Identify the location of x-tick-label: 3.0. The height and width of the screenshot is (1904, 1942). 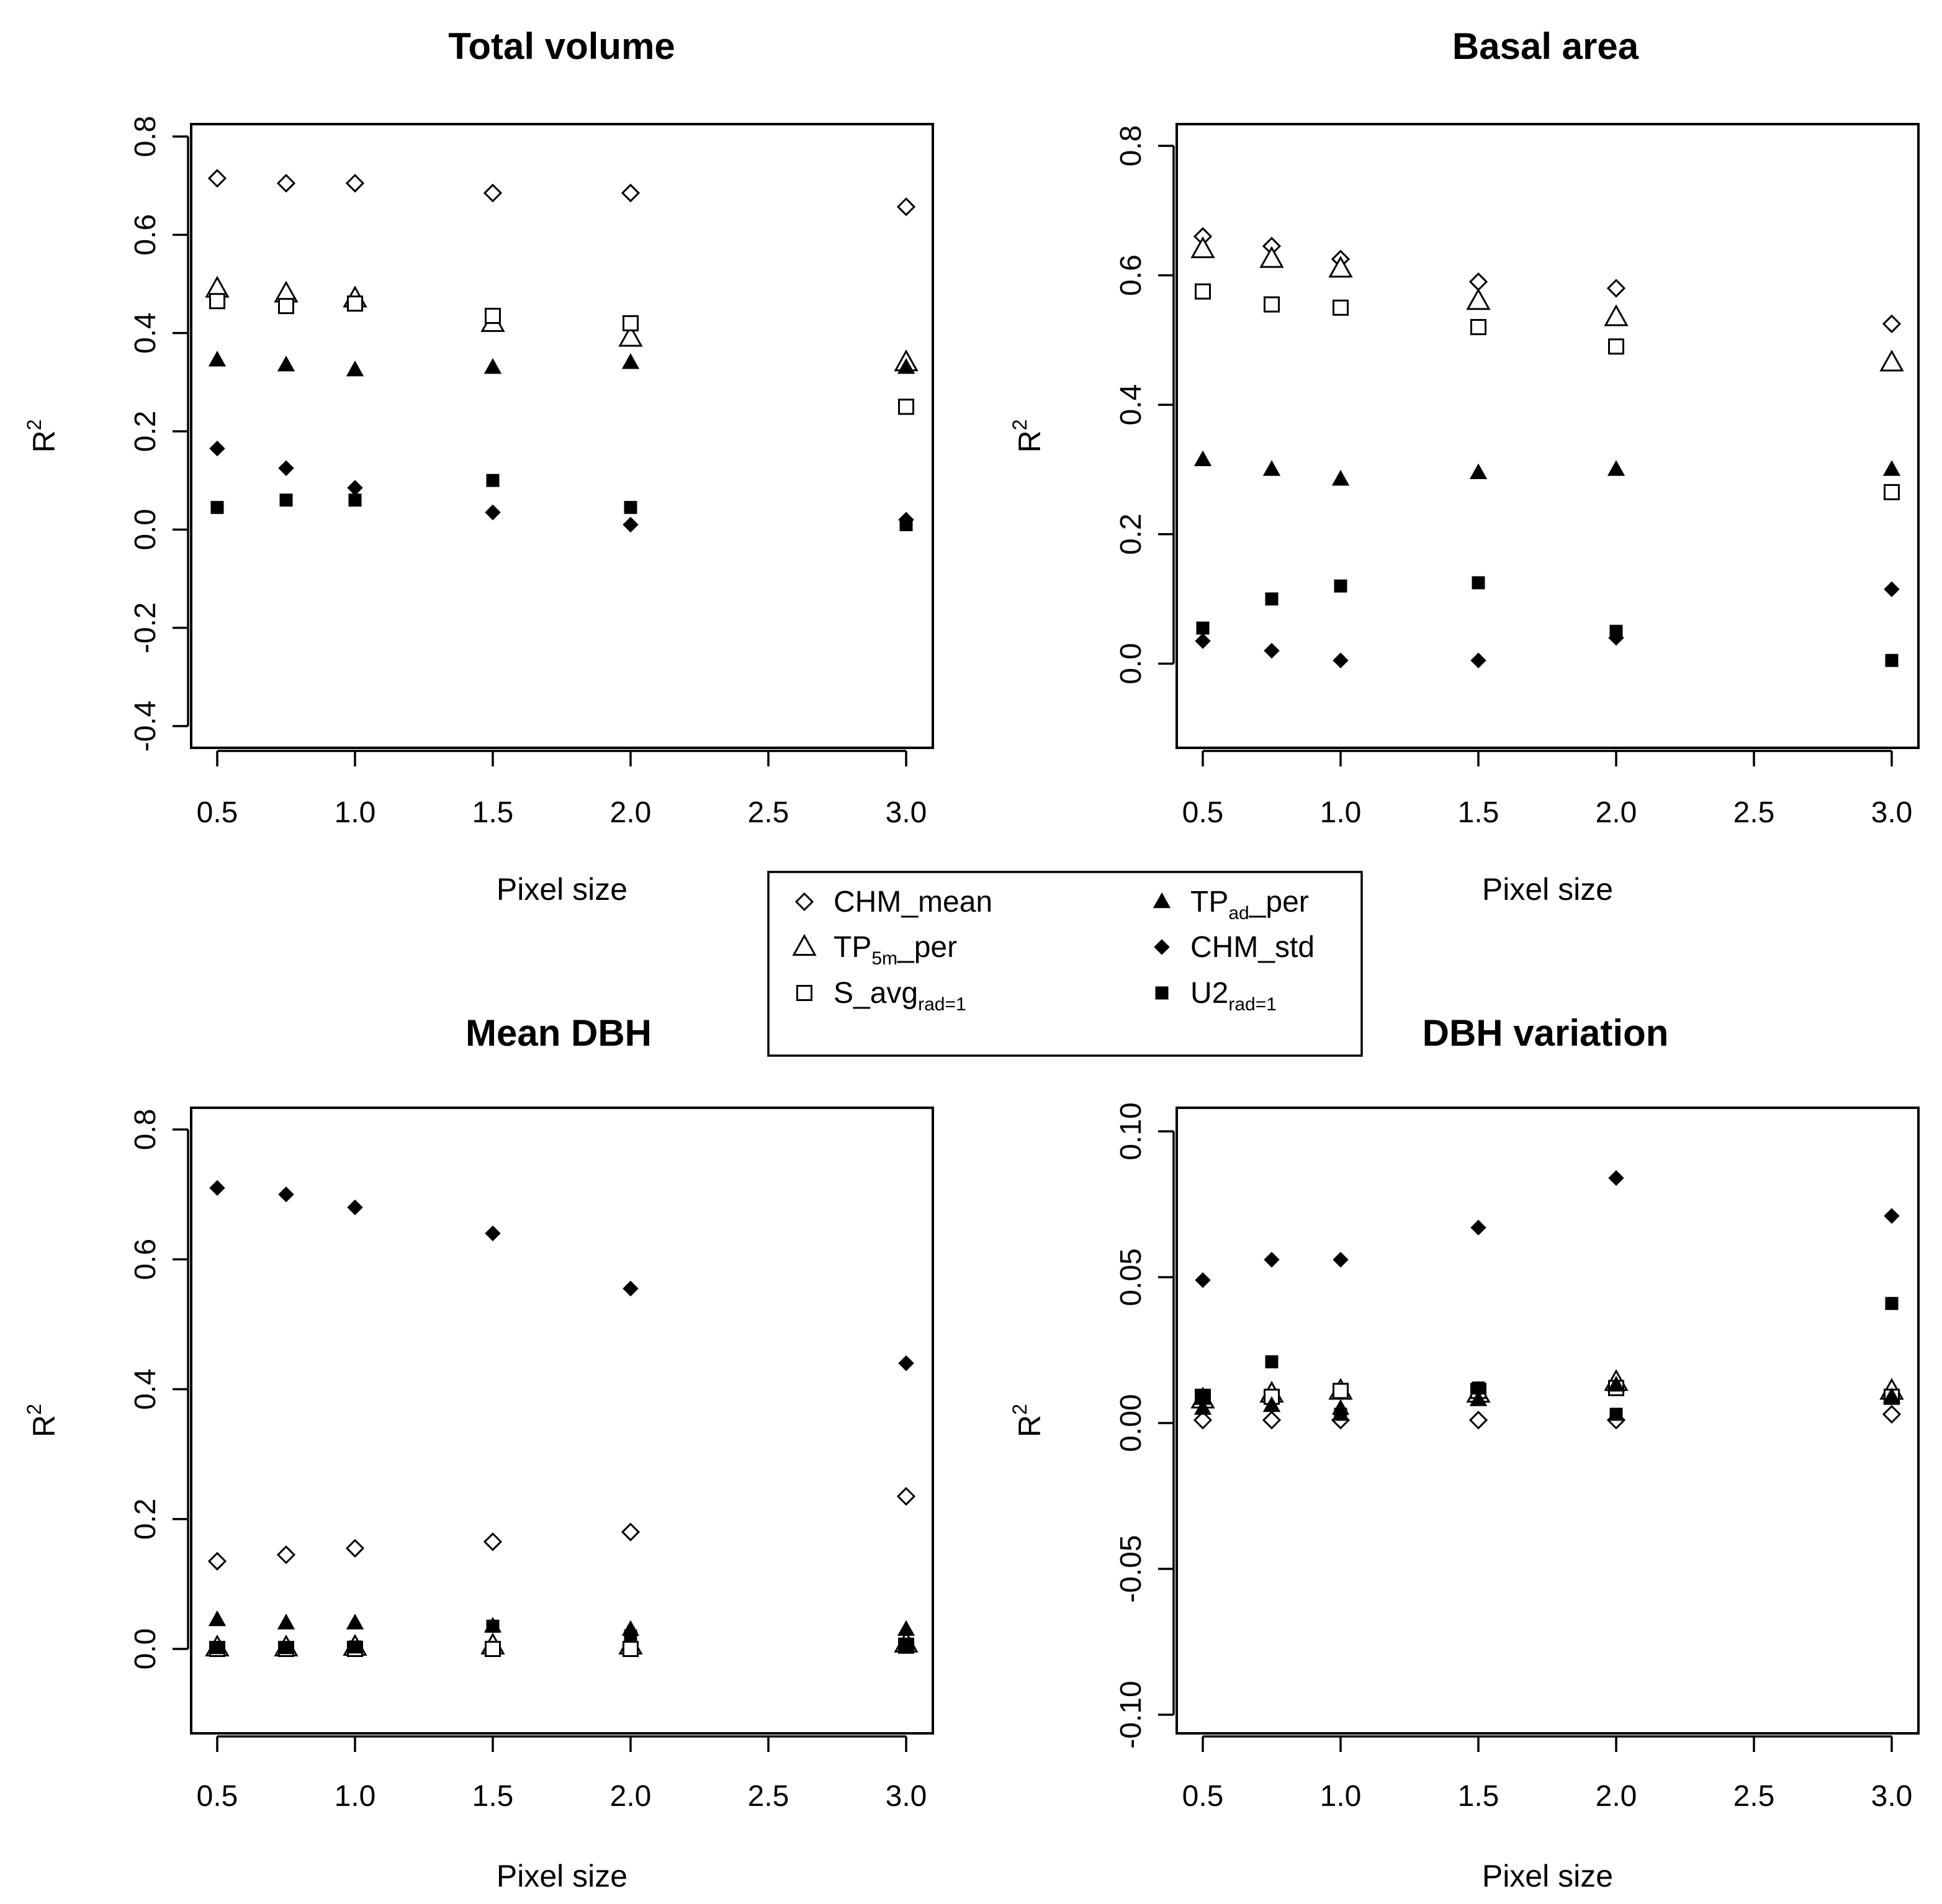
(1892, 813).